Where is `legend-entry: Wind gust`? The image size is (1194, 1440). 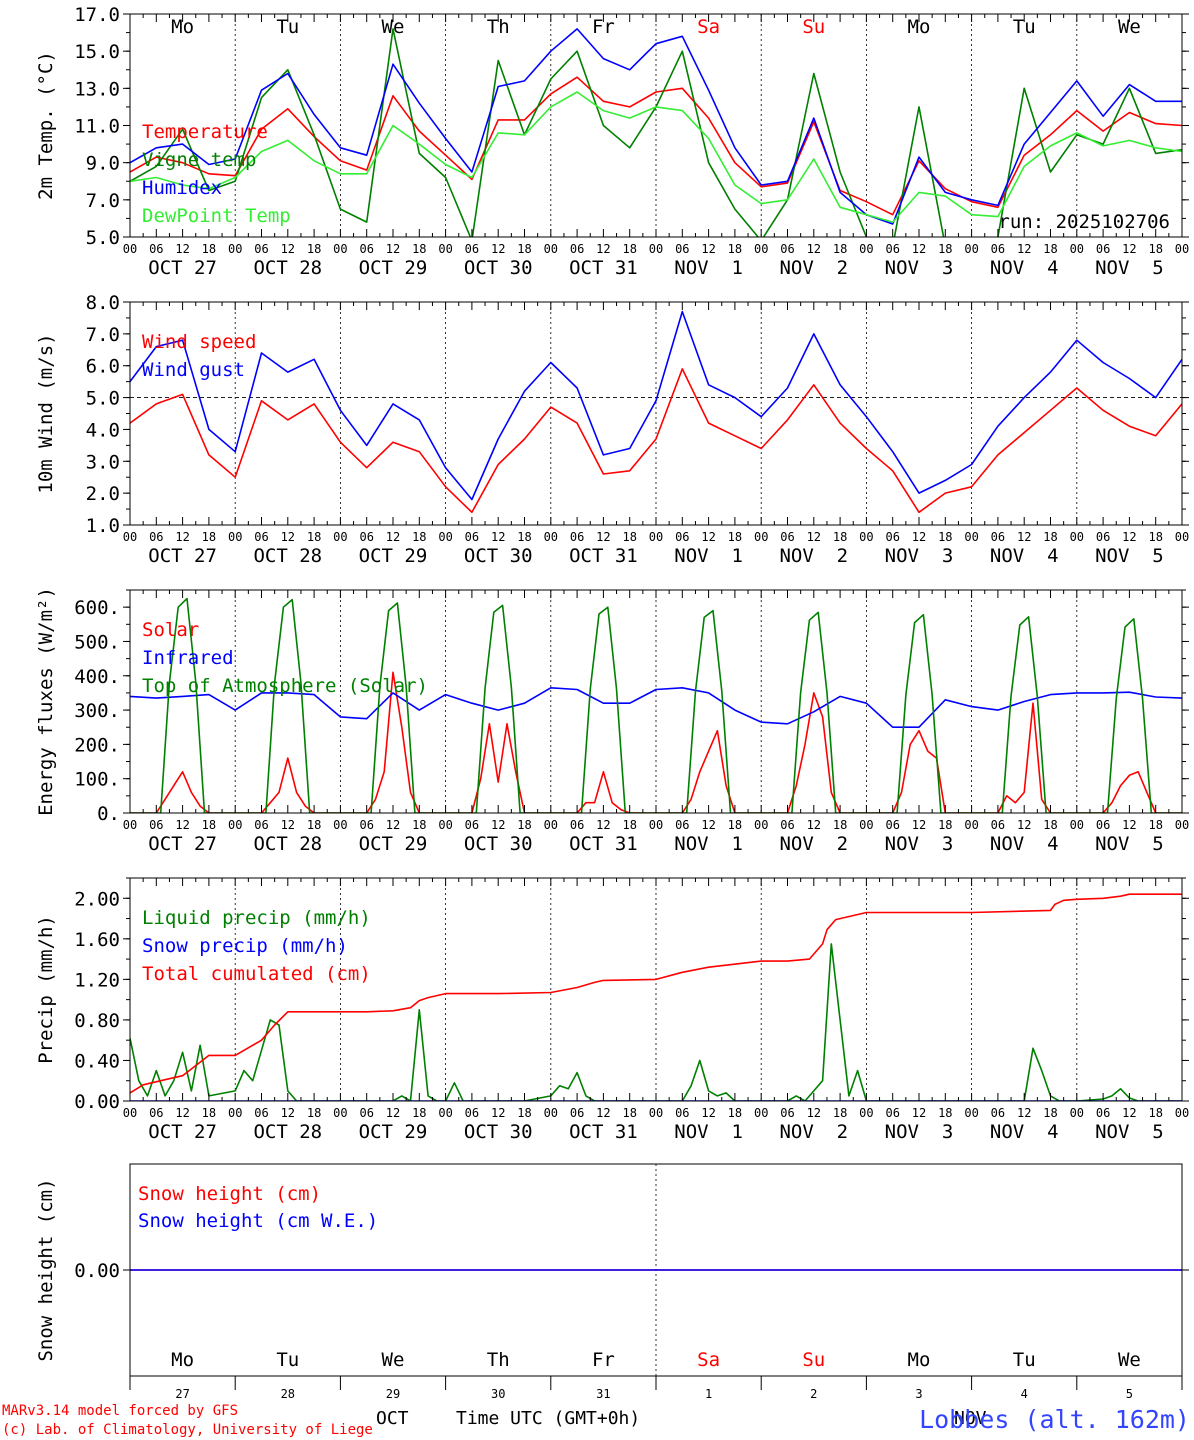
legend-entry: Wind gust is located at coordinates (193, 370).